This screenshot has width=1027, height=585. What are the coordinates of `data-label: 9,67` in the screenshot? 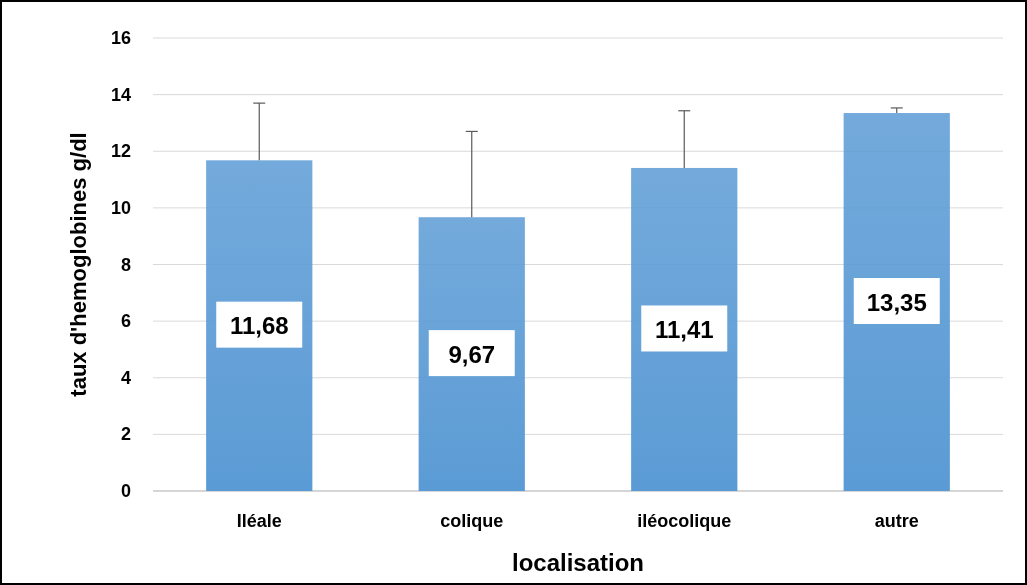 It's located at (472, 354).